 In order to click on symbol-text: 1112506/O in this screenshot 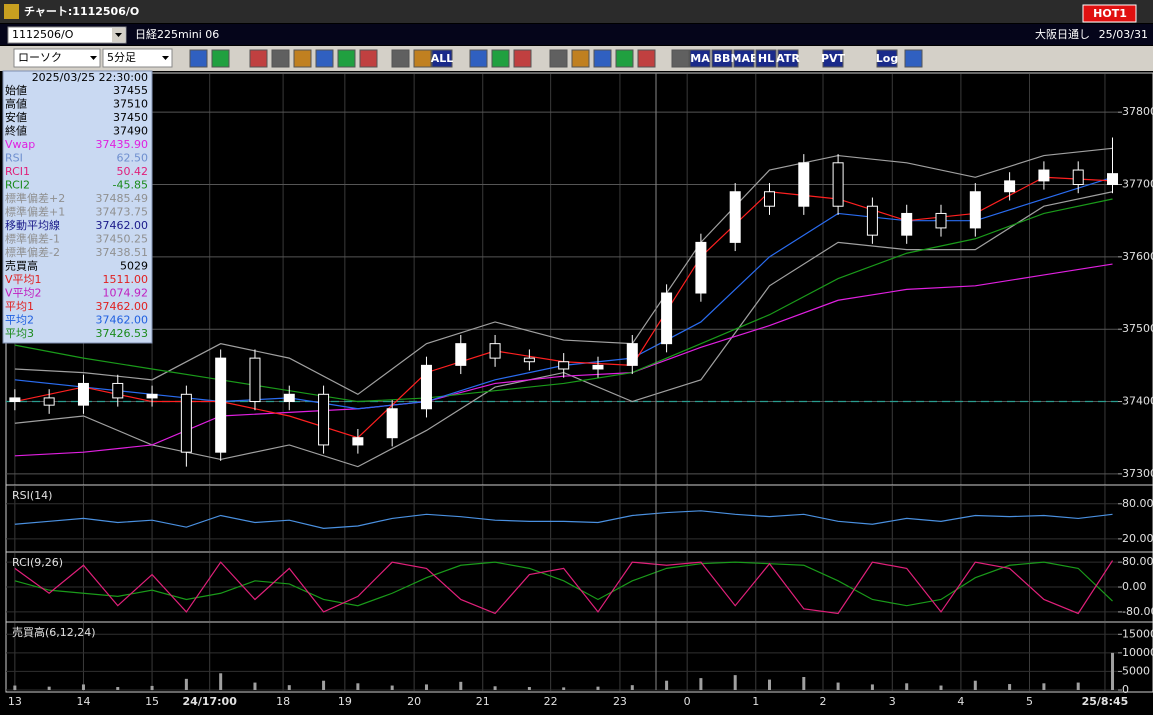, I will do `click(43, 34)`.